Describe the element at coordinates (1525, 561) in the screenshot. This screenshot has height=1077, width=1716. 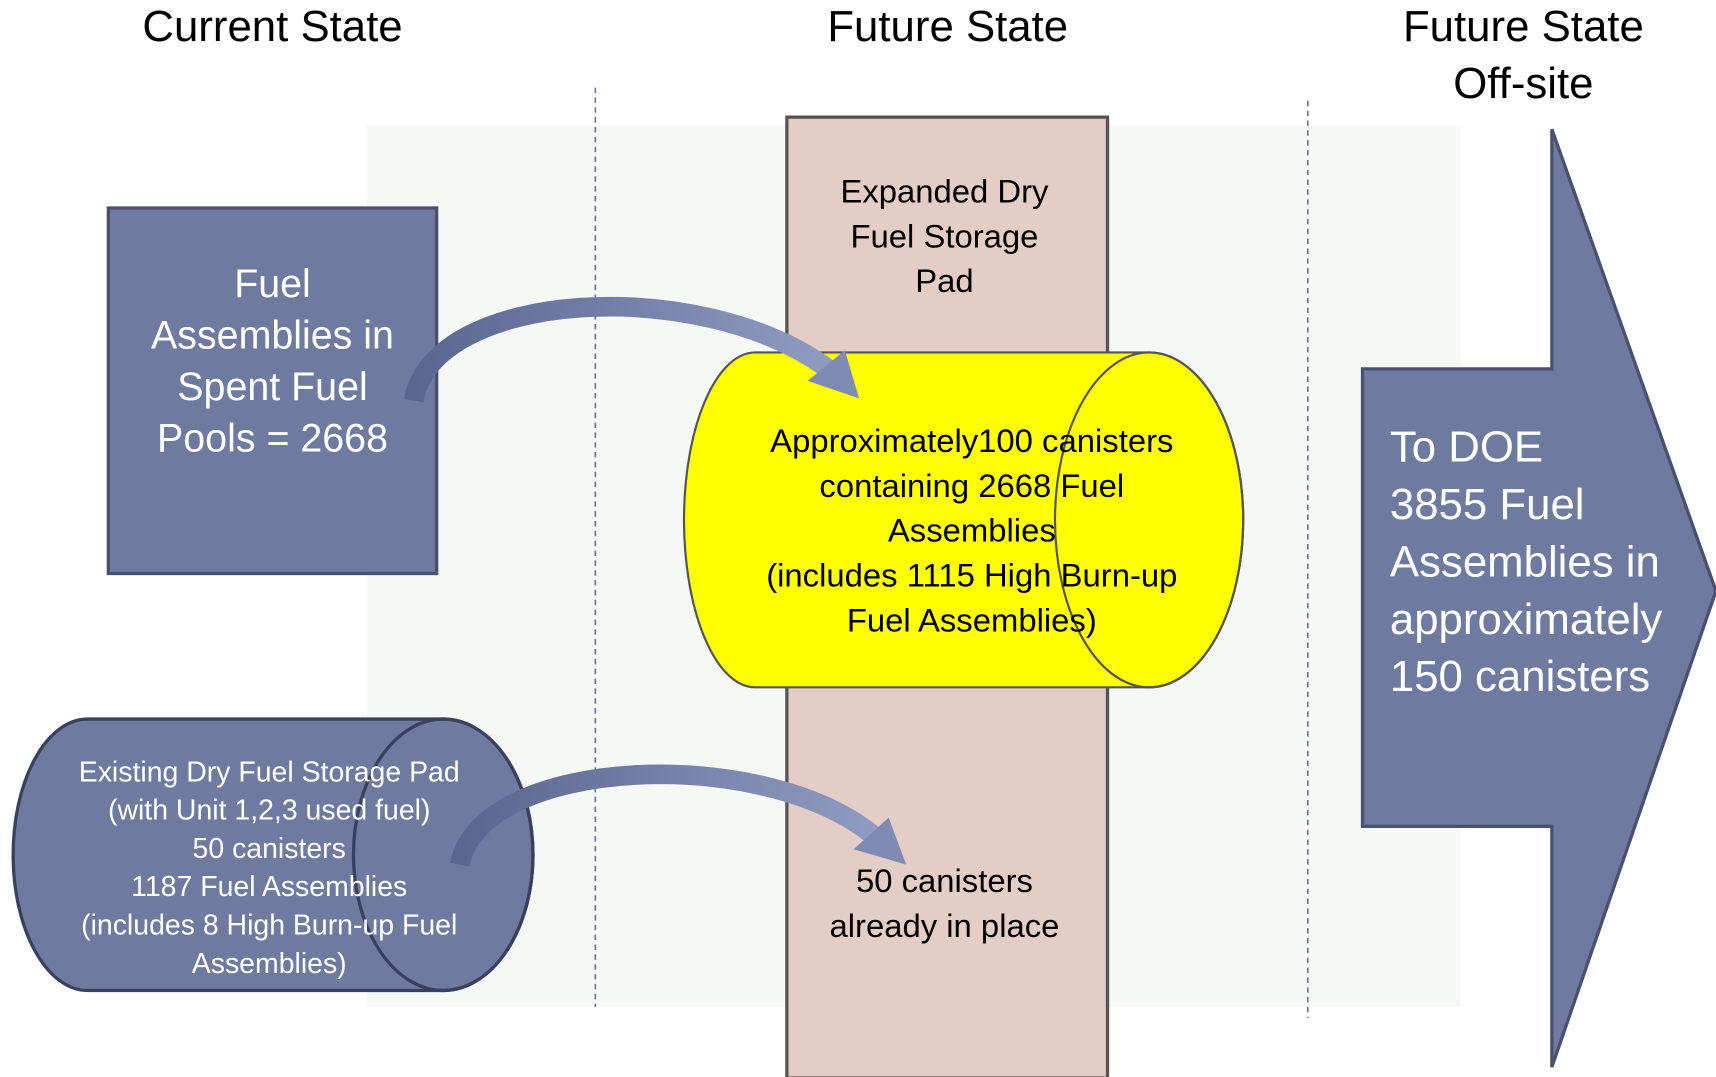
I see `off-site-label: Assemblies in` at that location.